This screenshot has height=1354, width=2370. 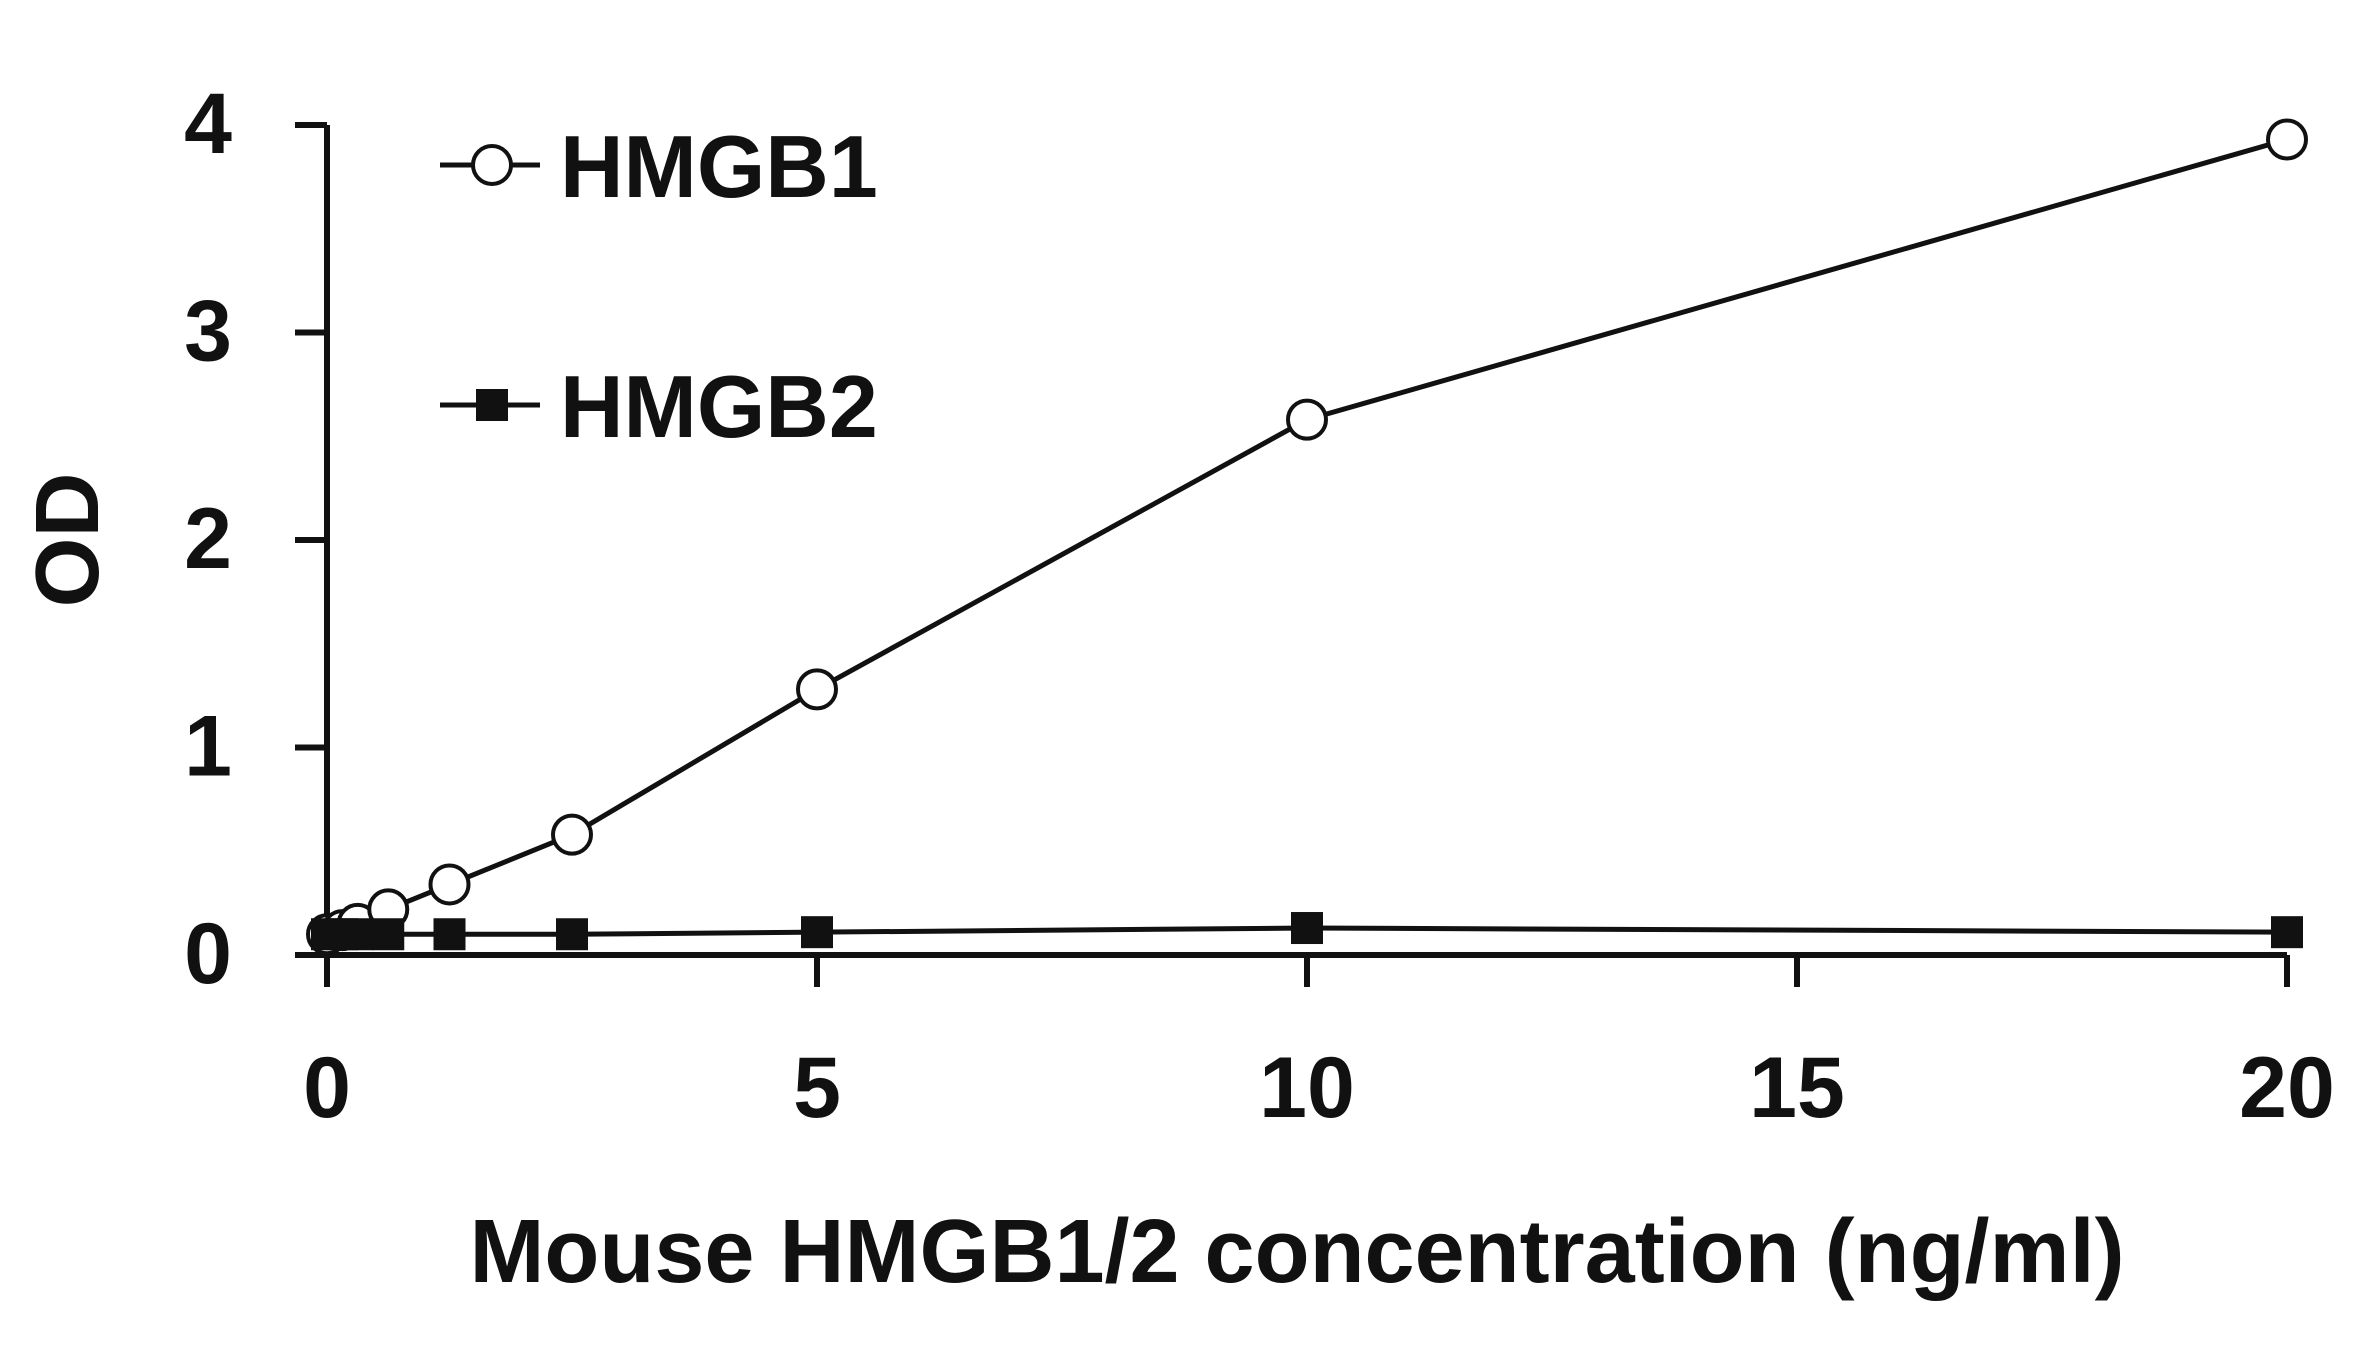 I want to click on legend-item-hmgb1: HMGB1, so click(x=659, y=166).